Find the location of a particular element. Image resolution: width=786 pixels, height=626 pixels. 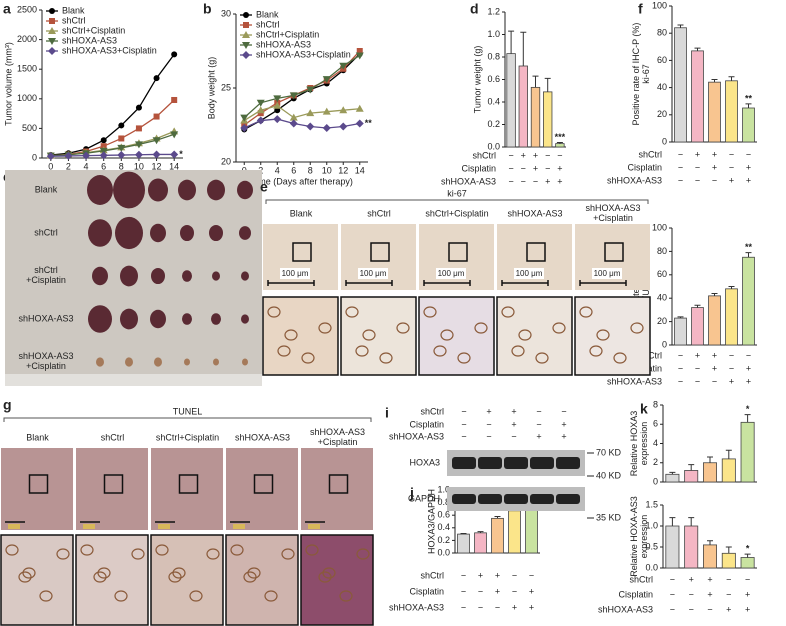

x-tick-label: 10 is located at coordinates (139, 166).